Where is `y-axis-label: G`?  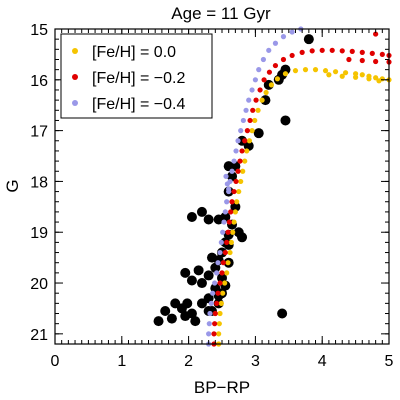
y-axis-label: G is located at coordinates (12, 185).